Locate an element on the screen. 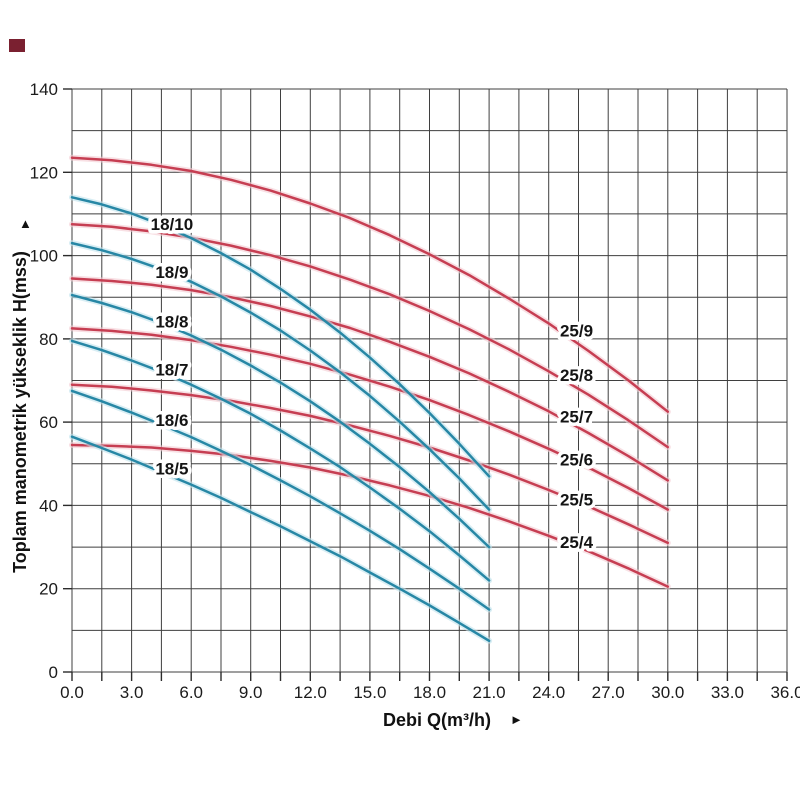 This screenshot has height=800, width=800. svg-text: 30.0 is located at coordinates (667, 692).